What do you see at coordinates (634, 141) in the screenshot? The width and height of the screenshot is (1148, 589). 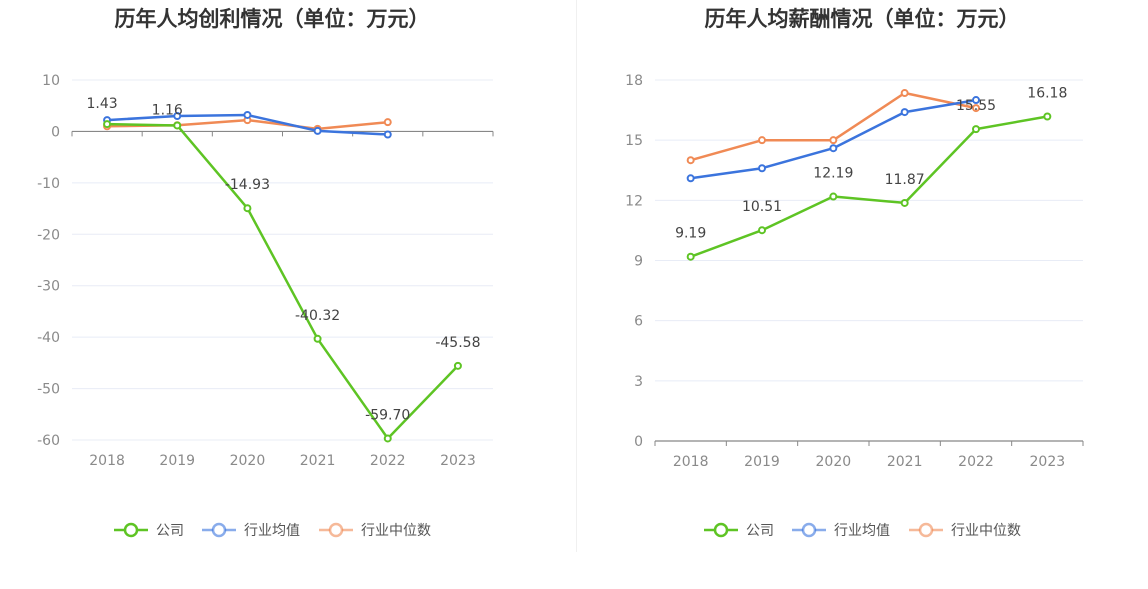 I see `y-tick-label: 15` at bounding box center [634, 141].